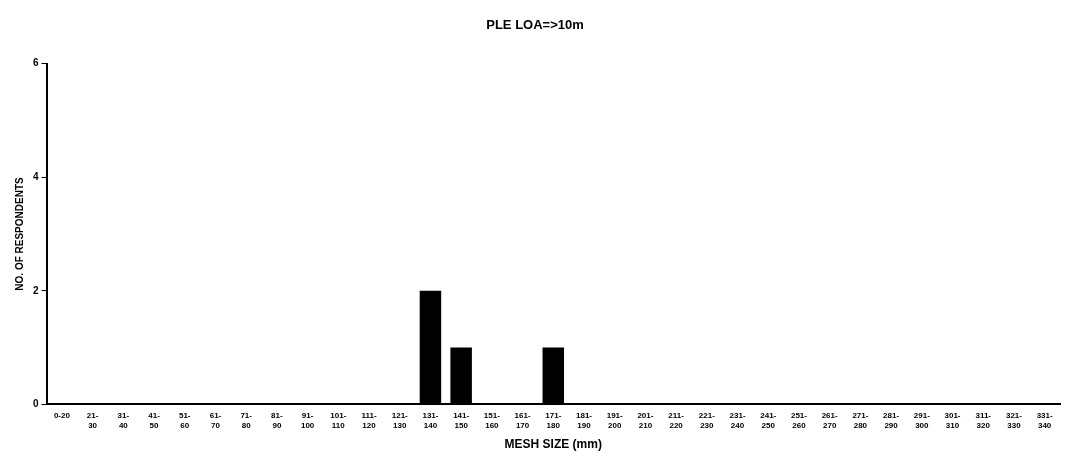 The image size is (1068, 461). Describe the element at coordinates (830, 420) in the screenshot. I see `x-tick-label: 261-270` at that location.